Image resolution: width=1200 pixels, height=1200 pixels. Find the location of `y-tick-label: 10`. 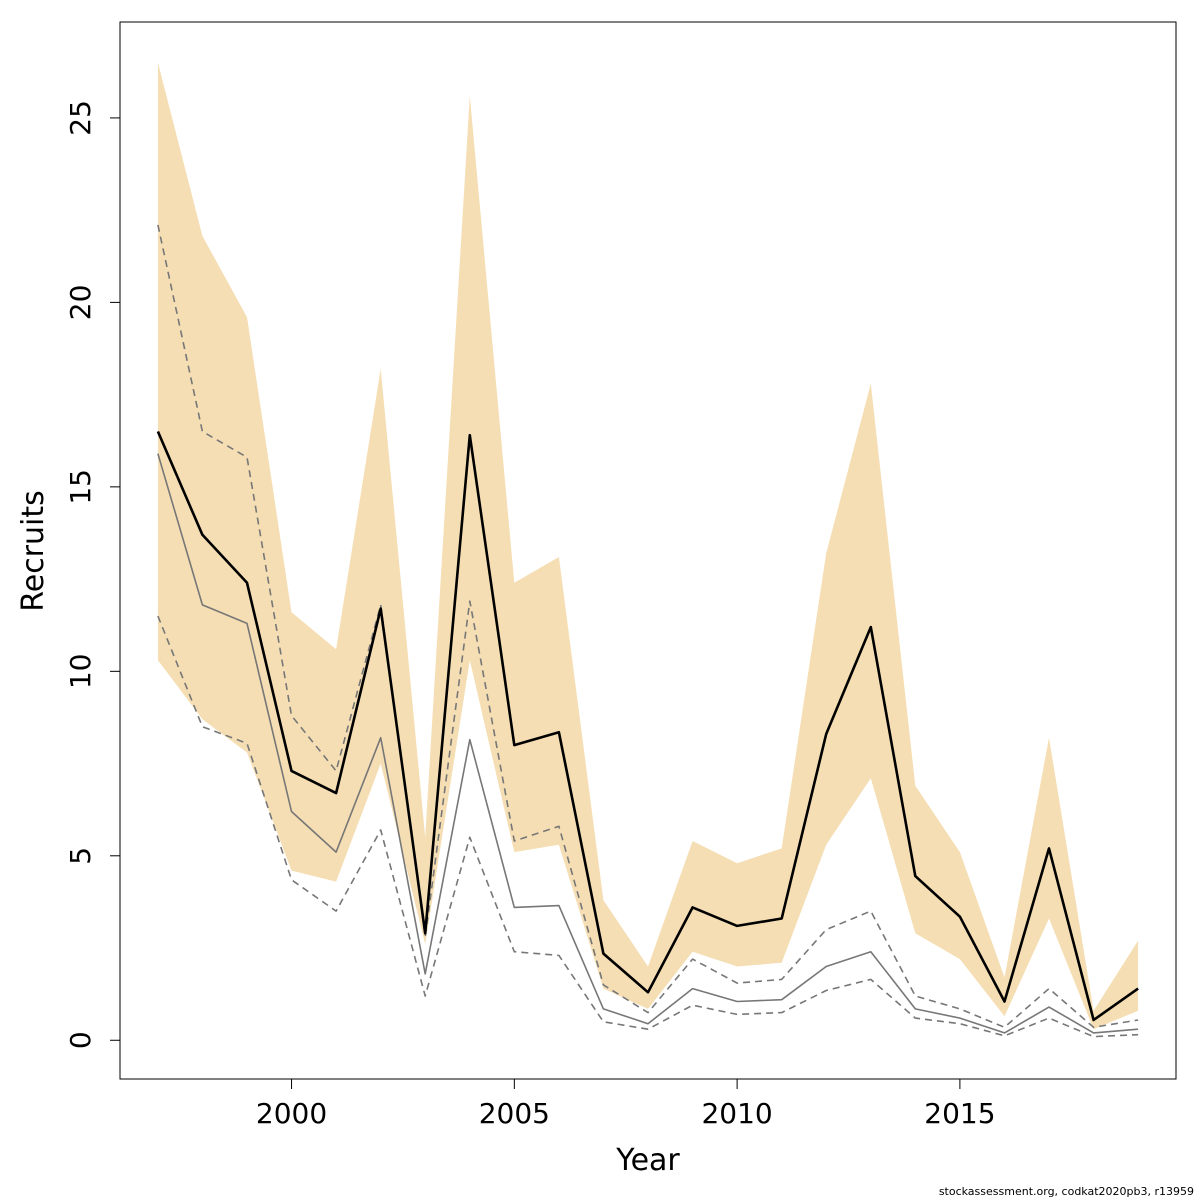

y-tick-label: 10 is located at coordinates (80, 672).